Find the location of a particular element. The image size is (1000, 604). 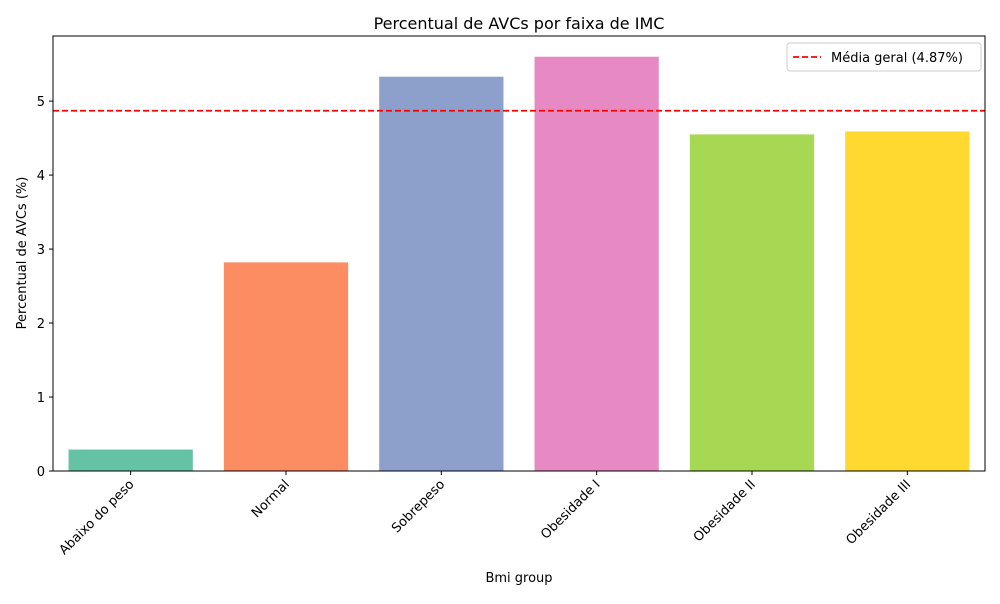

legend-box is located at coordinates (884, 57).